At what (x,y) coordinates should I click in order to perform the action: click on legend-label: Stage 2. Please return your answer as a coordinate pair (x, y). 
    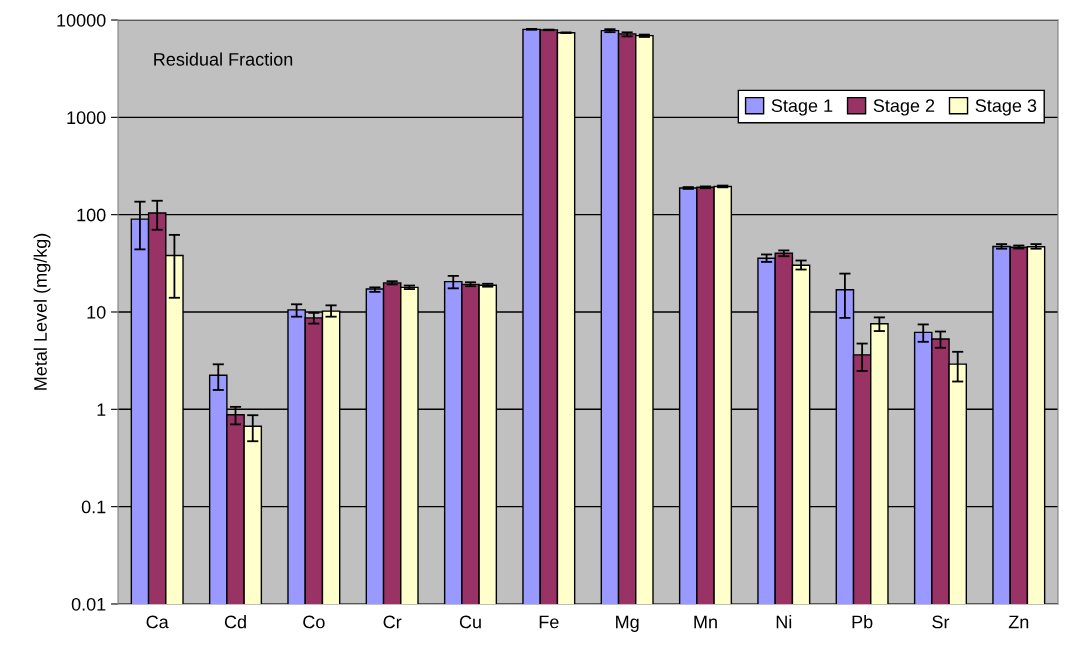
    Looking at the image, I should click on (904, 107).